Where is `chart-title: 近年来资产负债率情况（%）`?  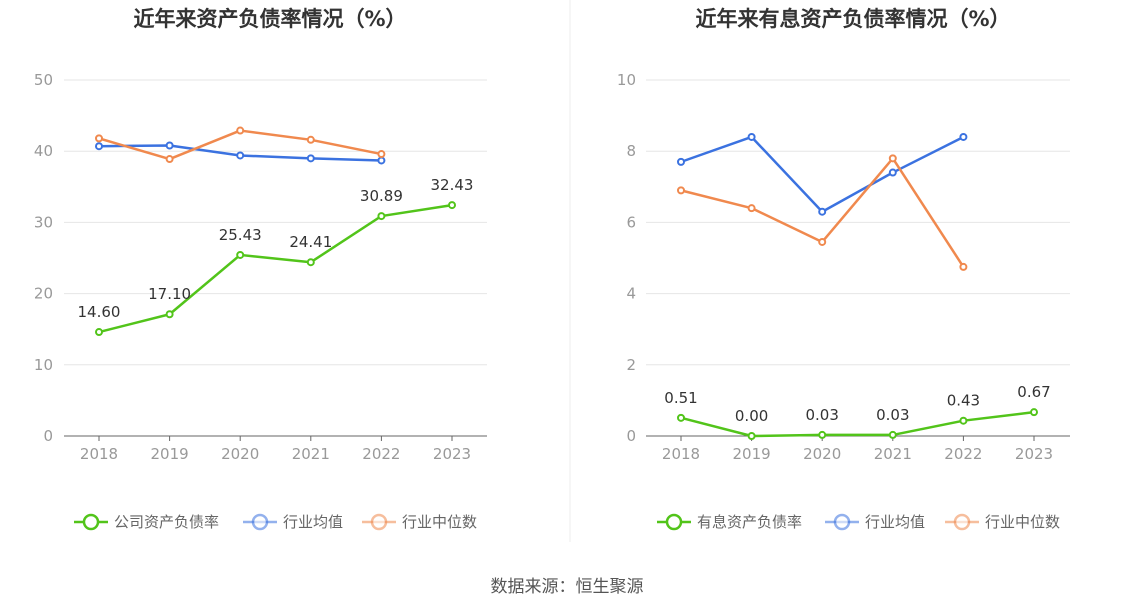
chart-title: 近年来资产负债率情况（%） is located at coordinates (269, 19).